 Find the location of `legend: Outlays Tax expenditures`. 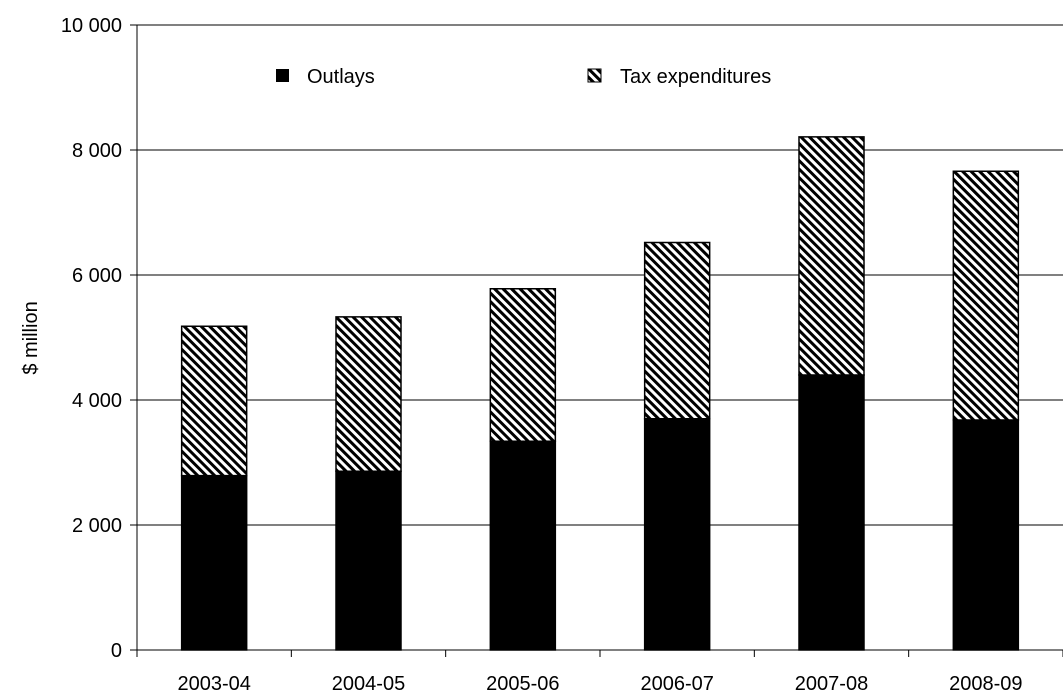

legend: Outlays Tax expenditures is located at coordinates (523, 77).